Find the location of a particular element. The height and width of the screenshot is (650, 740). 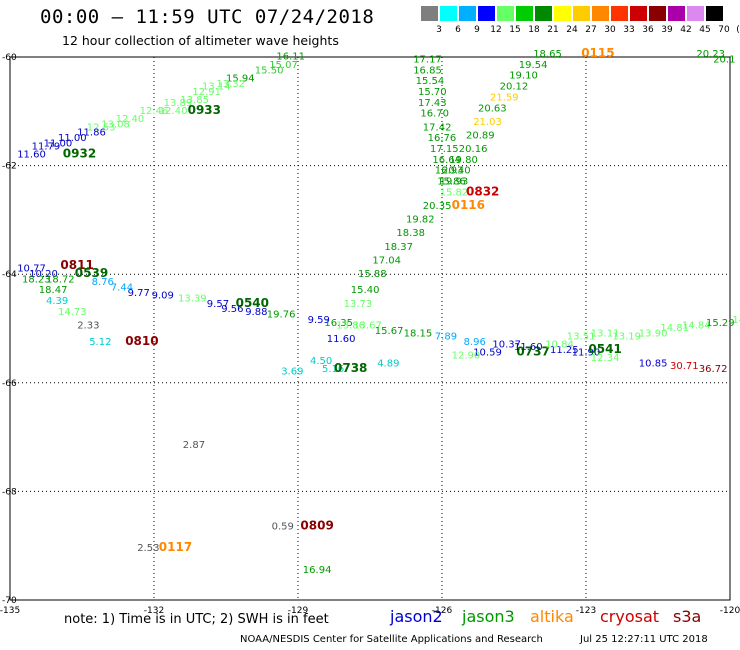

wave-height-label: 12.90 is located at coordinates (466, 355).